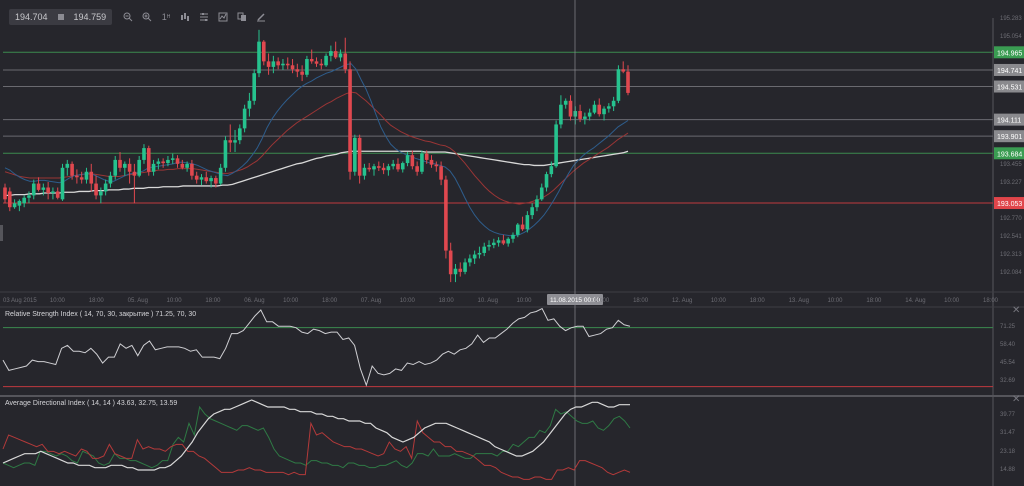 This screenshot has width=1024, height=486. Describe the element at coordinates (488, 301) in the screenshot. I see `time-axis-tick: 10. Aug` at that location.